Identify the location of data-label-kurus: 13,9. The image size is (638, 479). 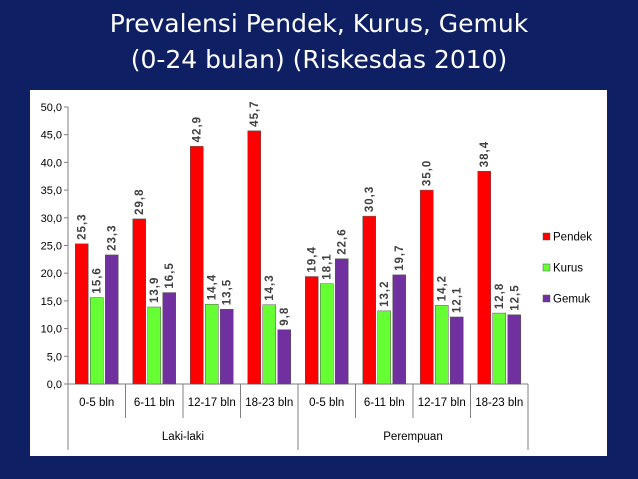
(155, 290).